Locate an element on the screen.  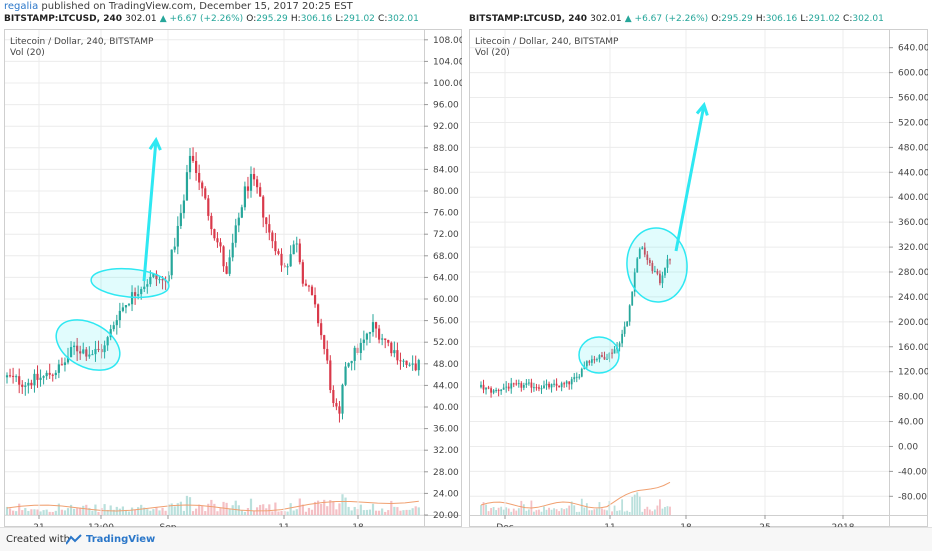
y-tick-label: 36.00 is located at coordinates (446, 430).